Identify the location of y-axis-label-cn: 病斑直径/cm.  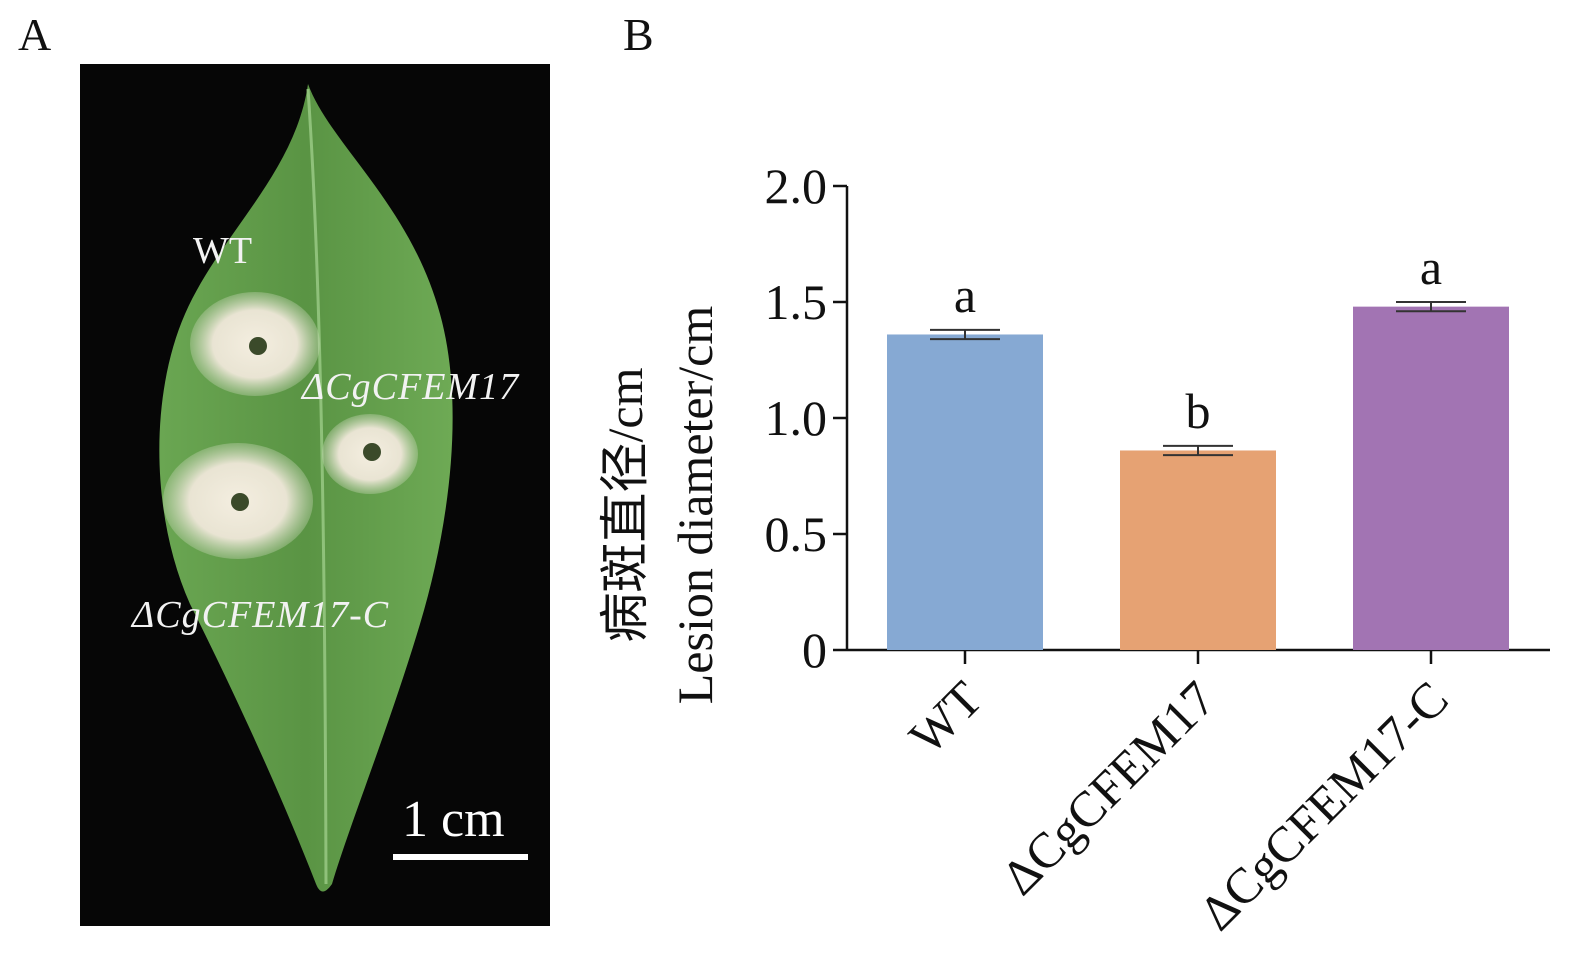
(625, 504).